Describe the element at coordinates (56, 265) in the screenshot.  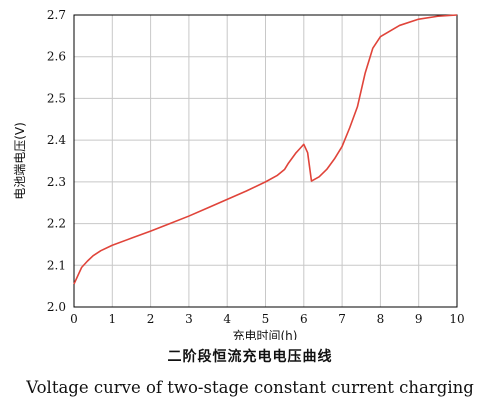
I see `y-tick-label: 2.1` at that location.